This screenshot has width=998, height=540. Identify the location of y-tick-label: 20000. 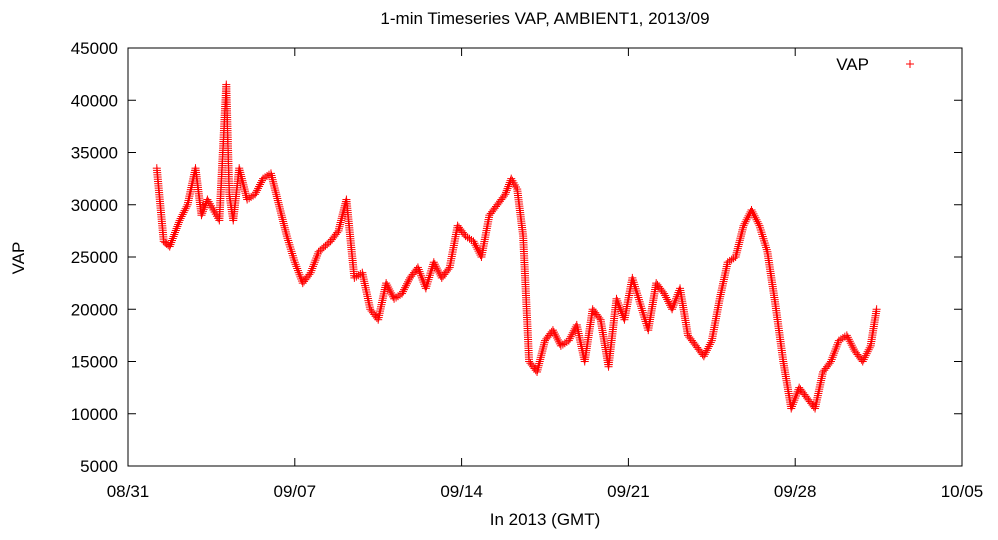
(94, 309).